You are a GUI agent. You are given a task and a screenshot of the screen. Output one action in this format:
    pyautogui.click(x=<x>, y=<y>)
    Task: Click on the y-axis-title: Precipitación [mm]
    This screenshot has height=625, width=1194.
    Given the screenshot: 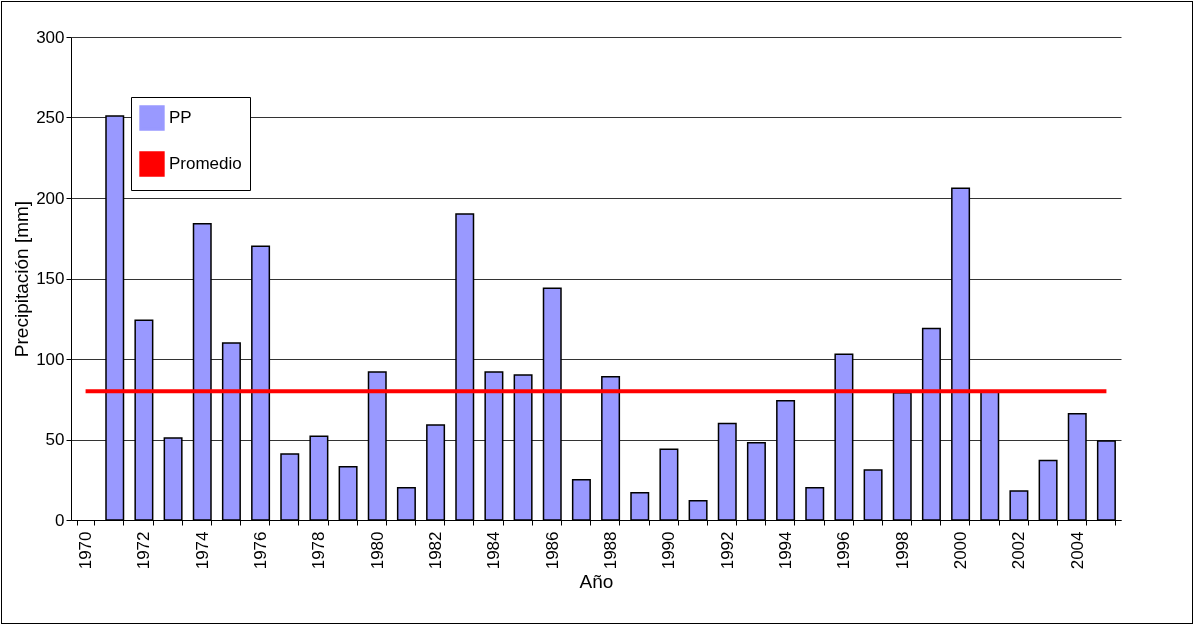 What is the action you would take?
    pyautogui.click(x=22, y=279)
    